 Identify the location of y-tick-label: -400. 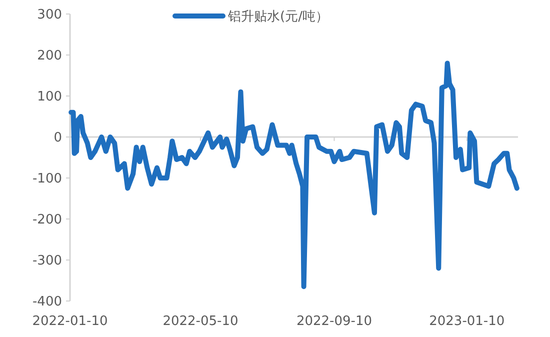
(47, 302).